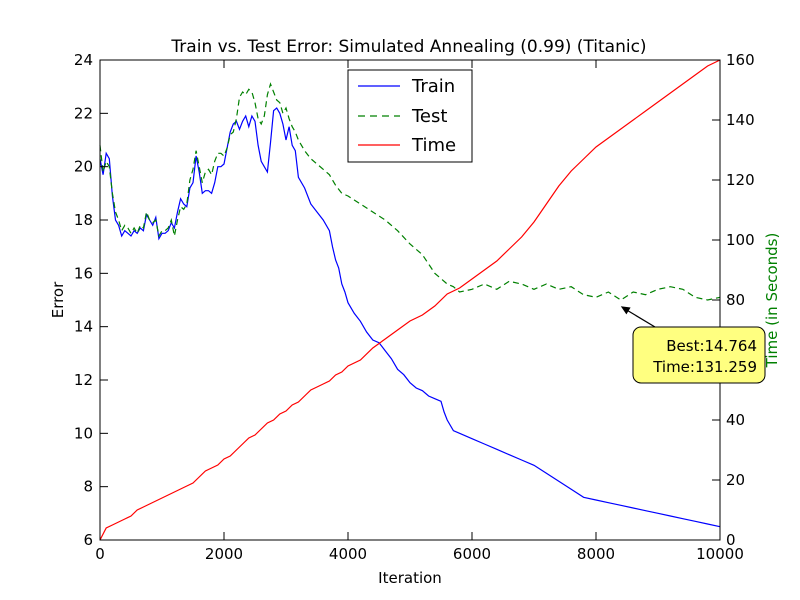 This screenshot has width=800, height=600. Describe the element at coordinates (625, 310) in the screenshot. I see `annotation-arrowhead` at that location.